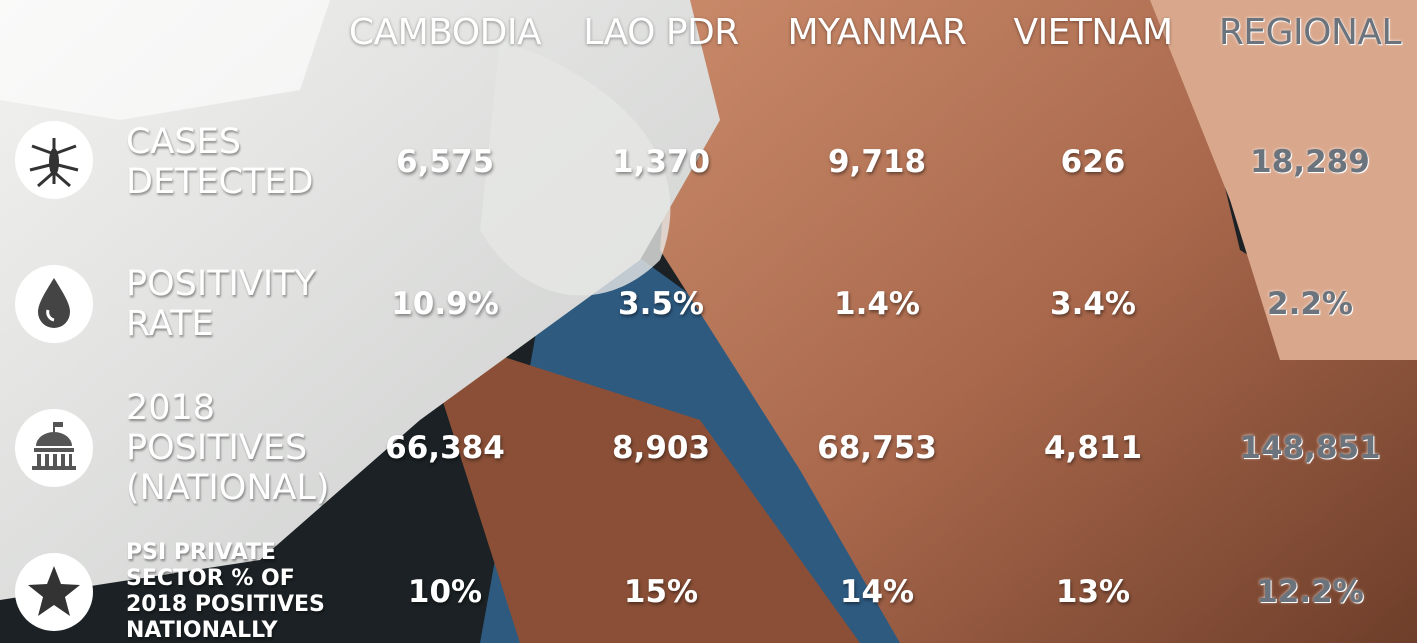 This screenshot has width=1417, height=644. I want to click on column-header: LAO PDR, so click(661, 32).